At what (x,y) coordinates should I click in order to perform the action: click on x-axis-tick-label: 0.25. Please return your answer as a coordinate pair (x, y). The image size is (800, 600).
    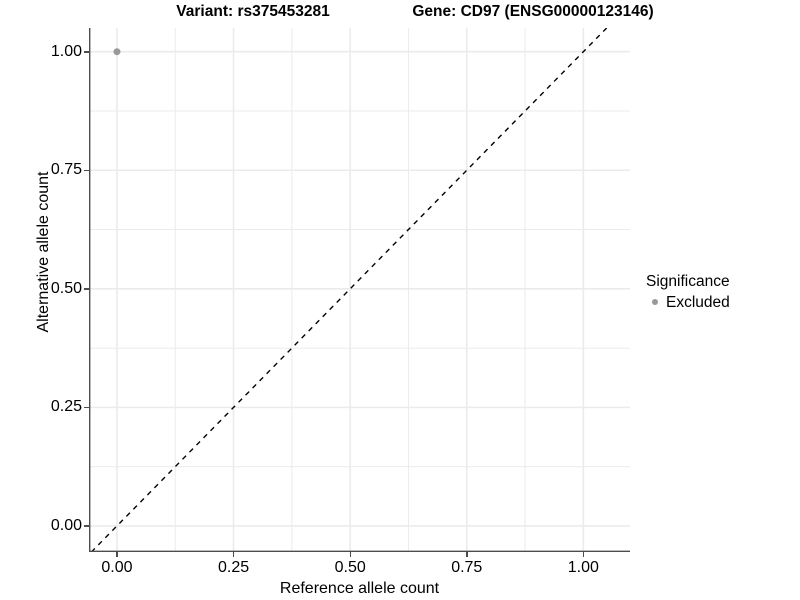
    Looking at the image, I should click on (233, 567).